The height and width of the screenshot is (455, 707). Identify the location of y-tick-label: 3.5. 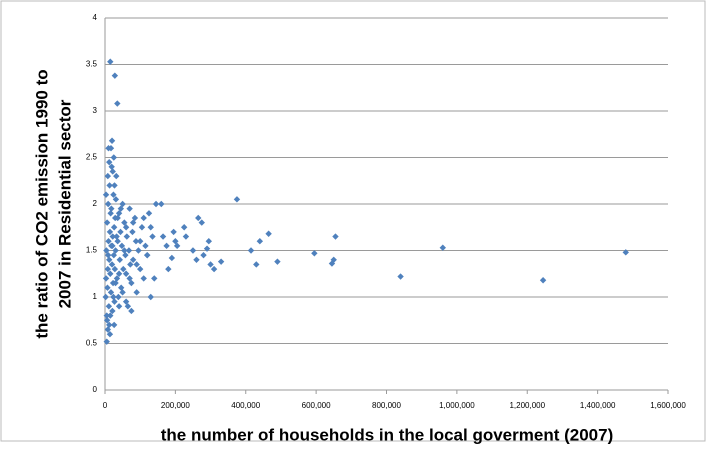
(92, 64).